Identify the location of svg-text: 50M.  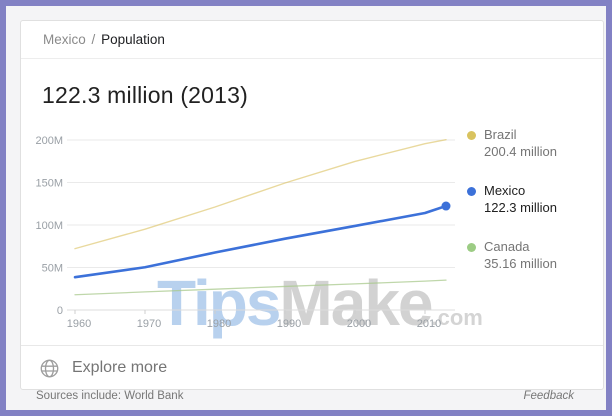
(52, 269).